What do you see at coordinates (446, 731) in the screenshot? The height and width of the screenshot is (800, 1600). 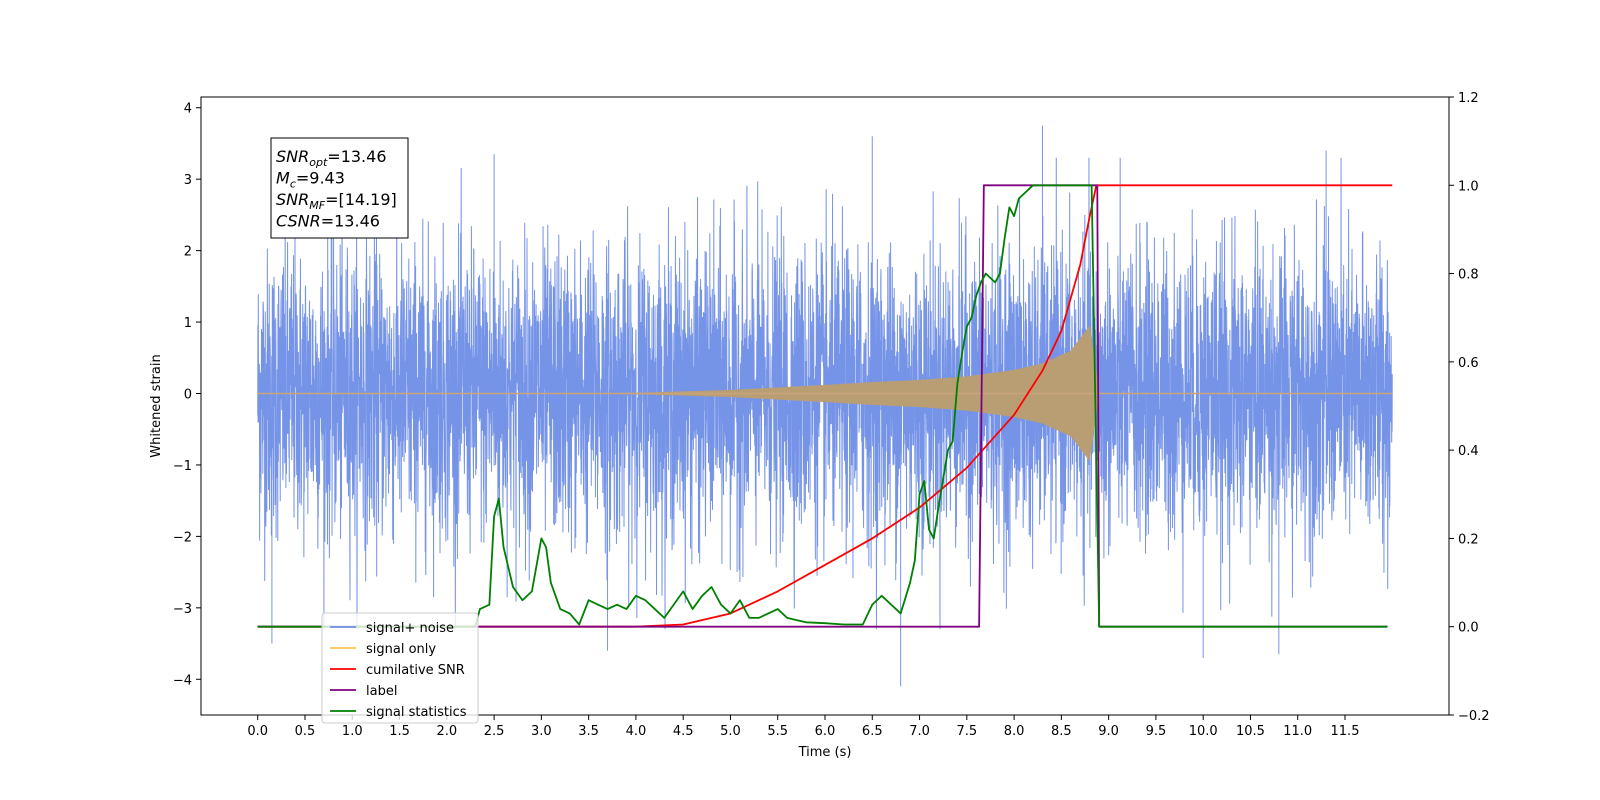 I see `x-tick-label: 2.0` at bounding box center [446, 731].